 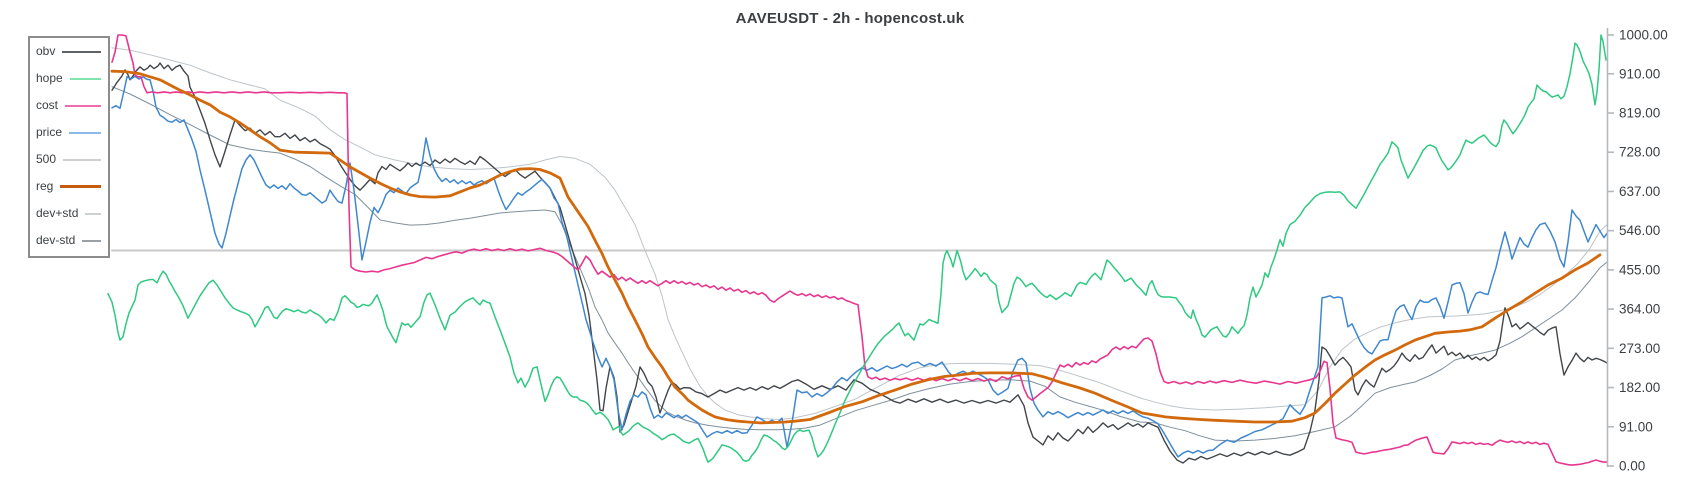 I want to click on page-title: AAVEUSDT - 2h - hopencost.uk, so click(x=850, y=18).